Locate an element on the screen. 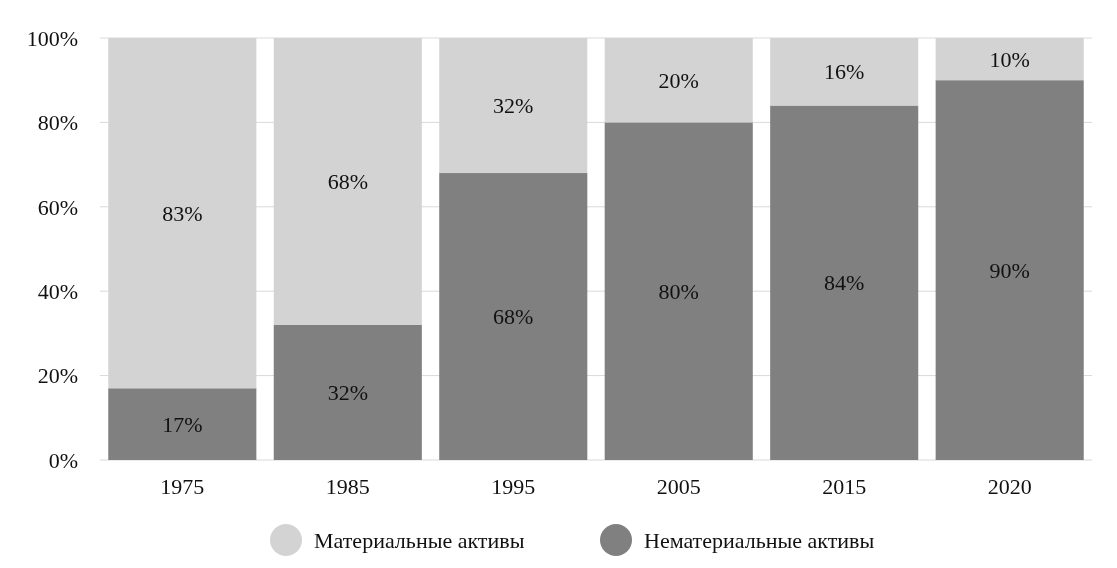  data-label: 10% is located at coordinates (1009, 59).